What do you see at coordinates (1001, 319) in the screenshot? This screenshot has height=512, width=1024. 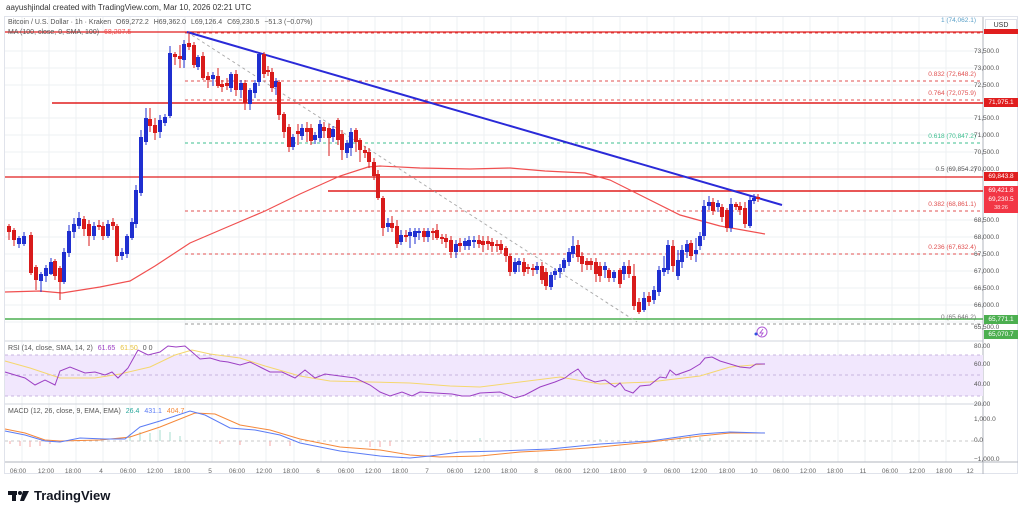 I see `price-tag-support: 65,771.1` at bounding box center [1001, 319].